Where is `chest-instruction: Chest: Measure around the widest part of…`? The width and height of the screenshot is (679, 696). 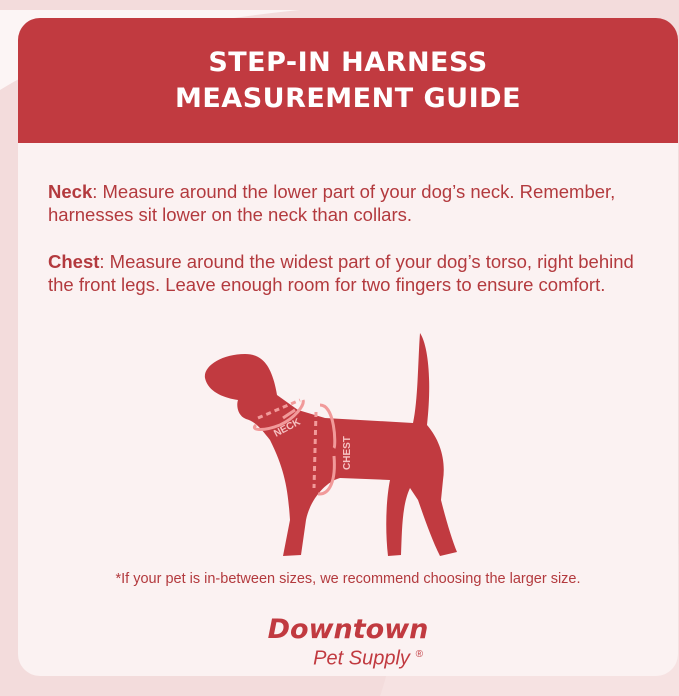 chest-instruction: Chest: Measure around the widest part of… is located at coordinates (341, 273).